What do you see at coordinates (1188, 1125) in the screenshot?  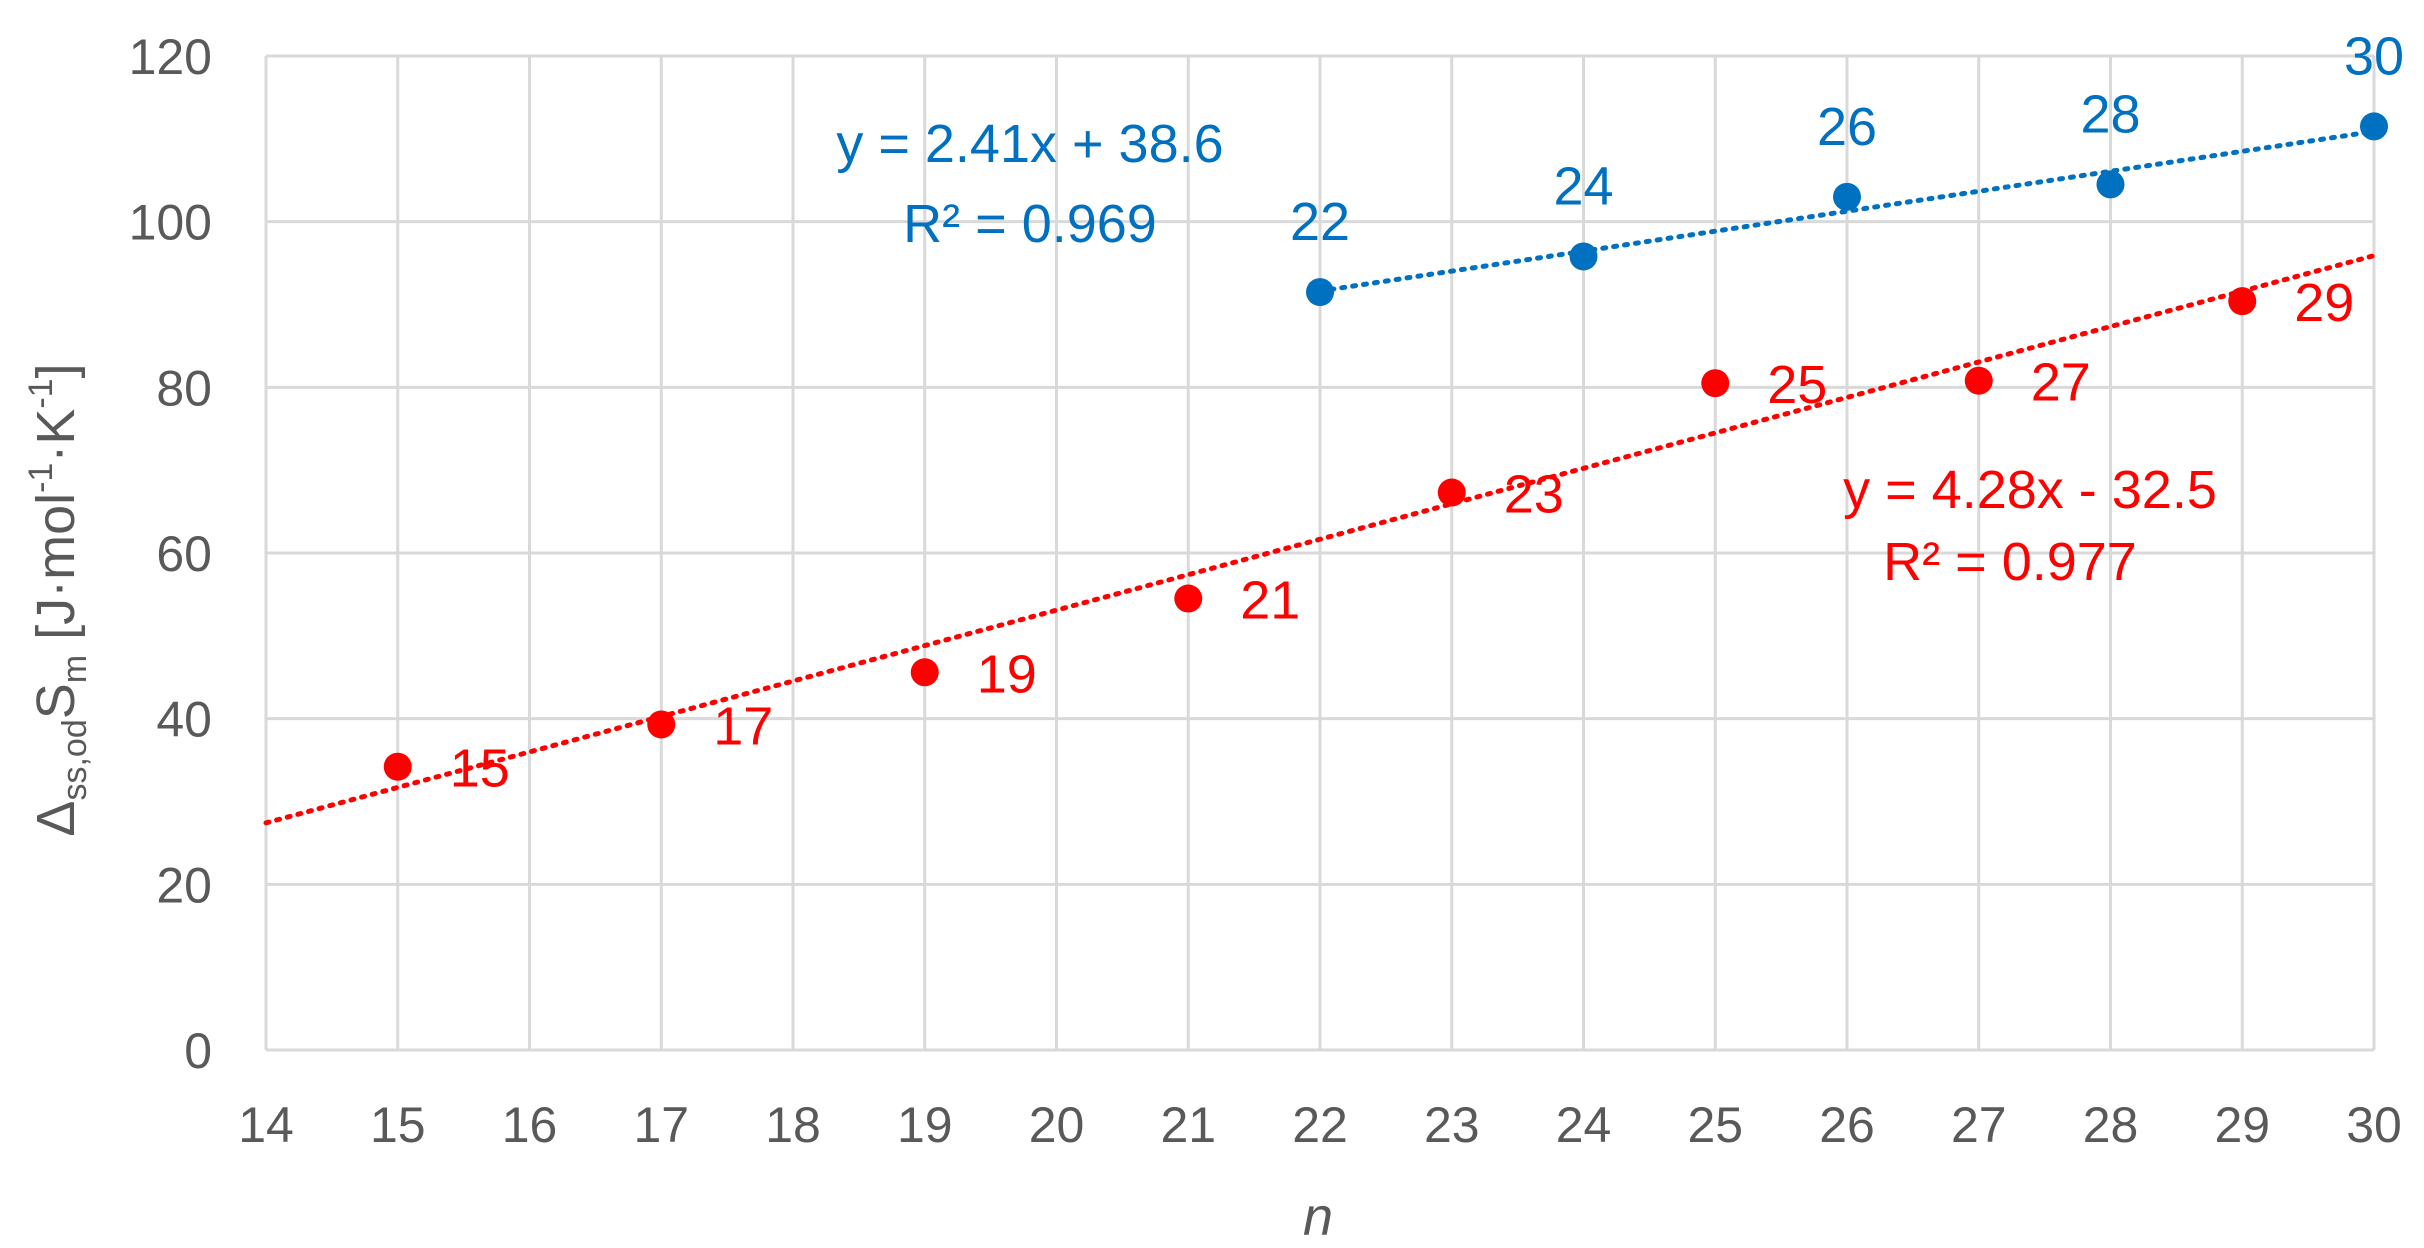 I see `x-tick-label: 21` at bounding box center [1188, 1125].